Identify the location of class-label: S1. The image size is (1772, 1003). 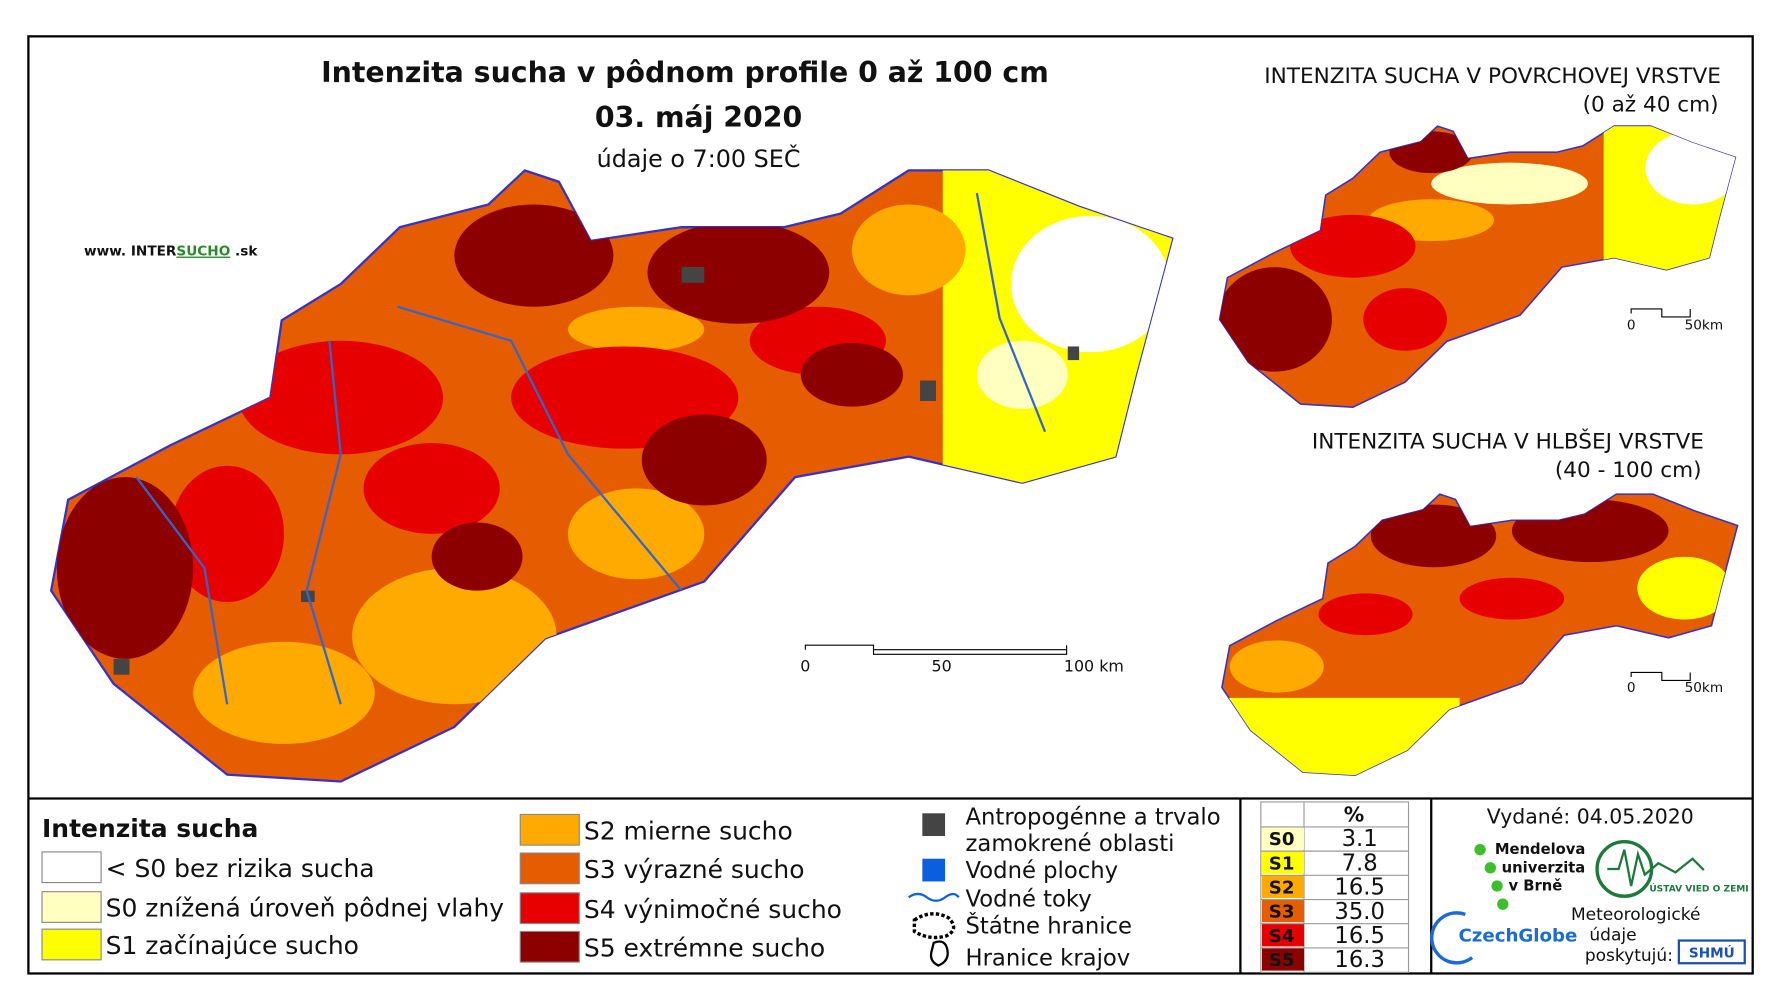
(1282, 863).